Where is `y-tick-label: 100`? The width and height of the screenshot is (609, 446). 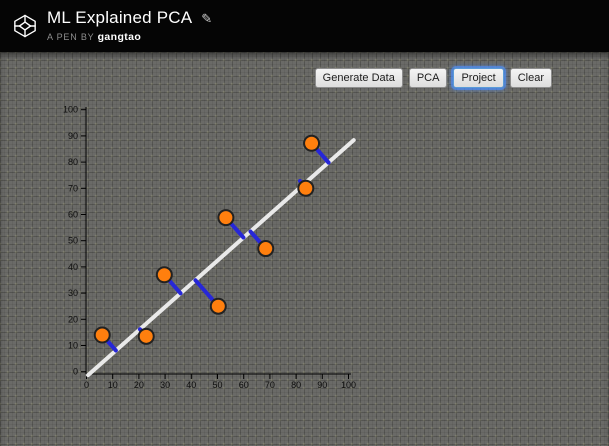
y-tick-label: 100 is located at coordinates (70, 110).